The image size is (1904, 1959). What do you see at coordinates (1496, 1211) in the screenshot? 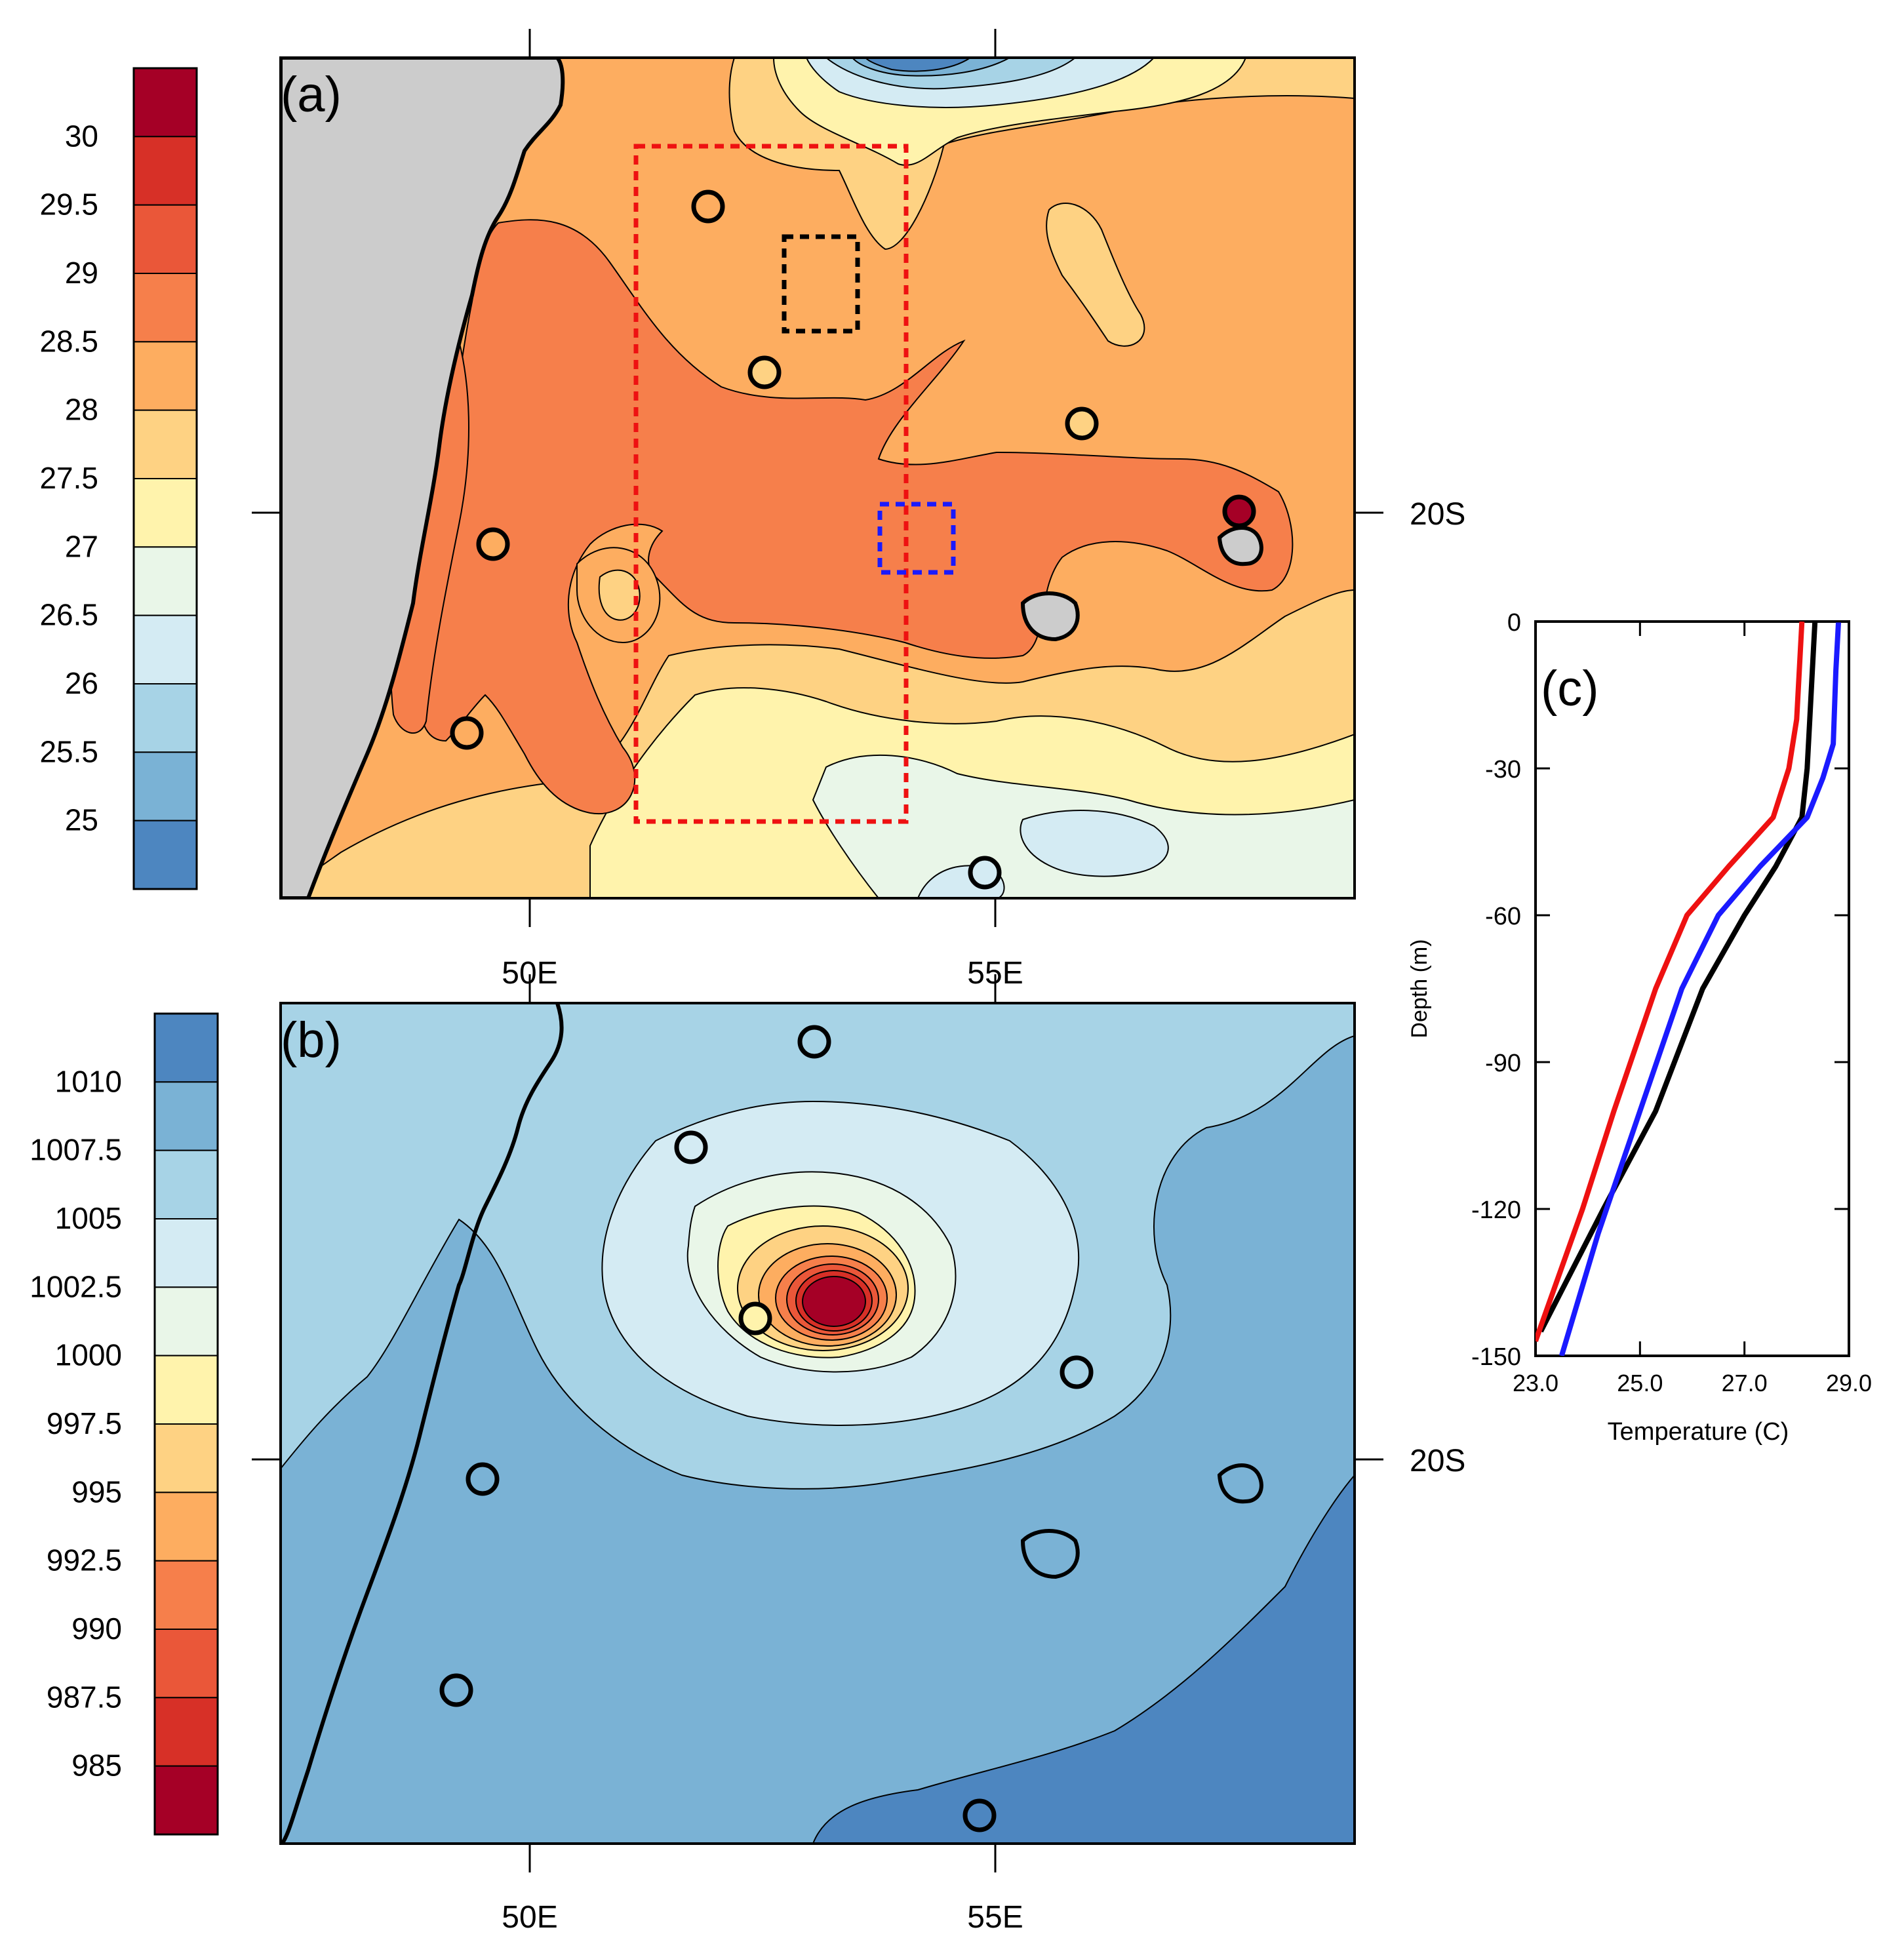
I see `y-tick-label: -120` at bounding box center [1496, 1211].